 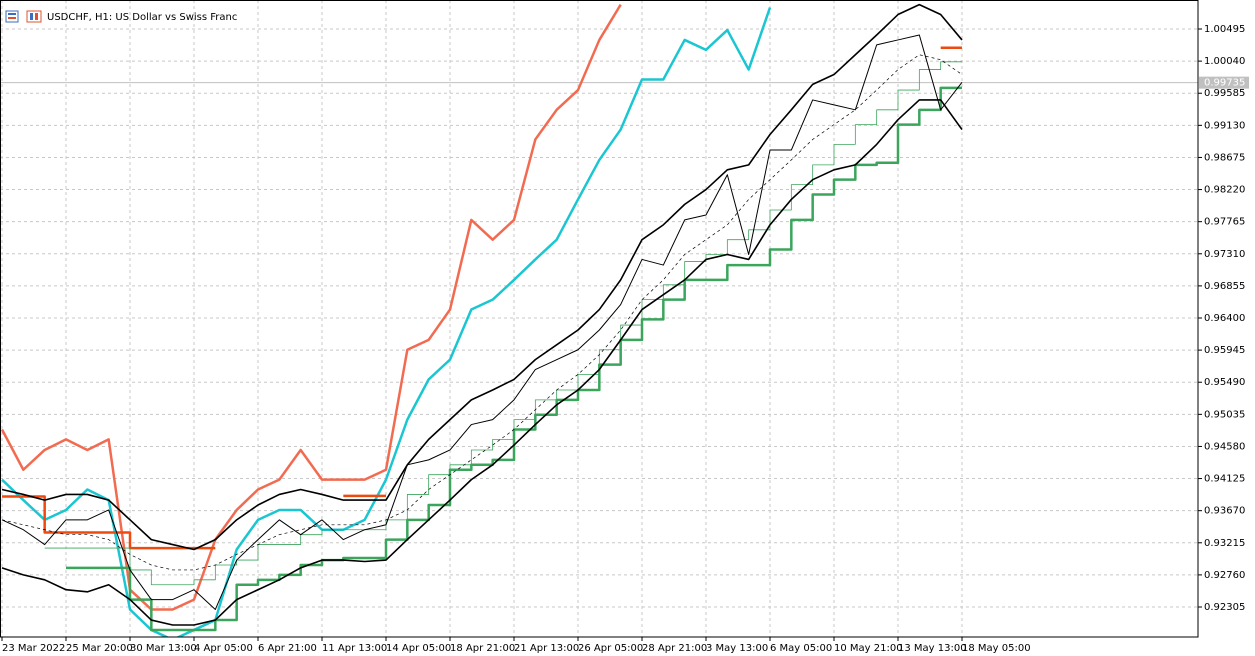 What do you see at coordinates (163, 648) in the screenshot?
I see `x-tick-label: 30 Mar 13:00` at bounding box center [163, 648].